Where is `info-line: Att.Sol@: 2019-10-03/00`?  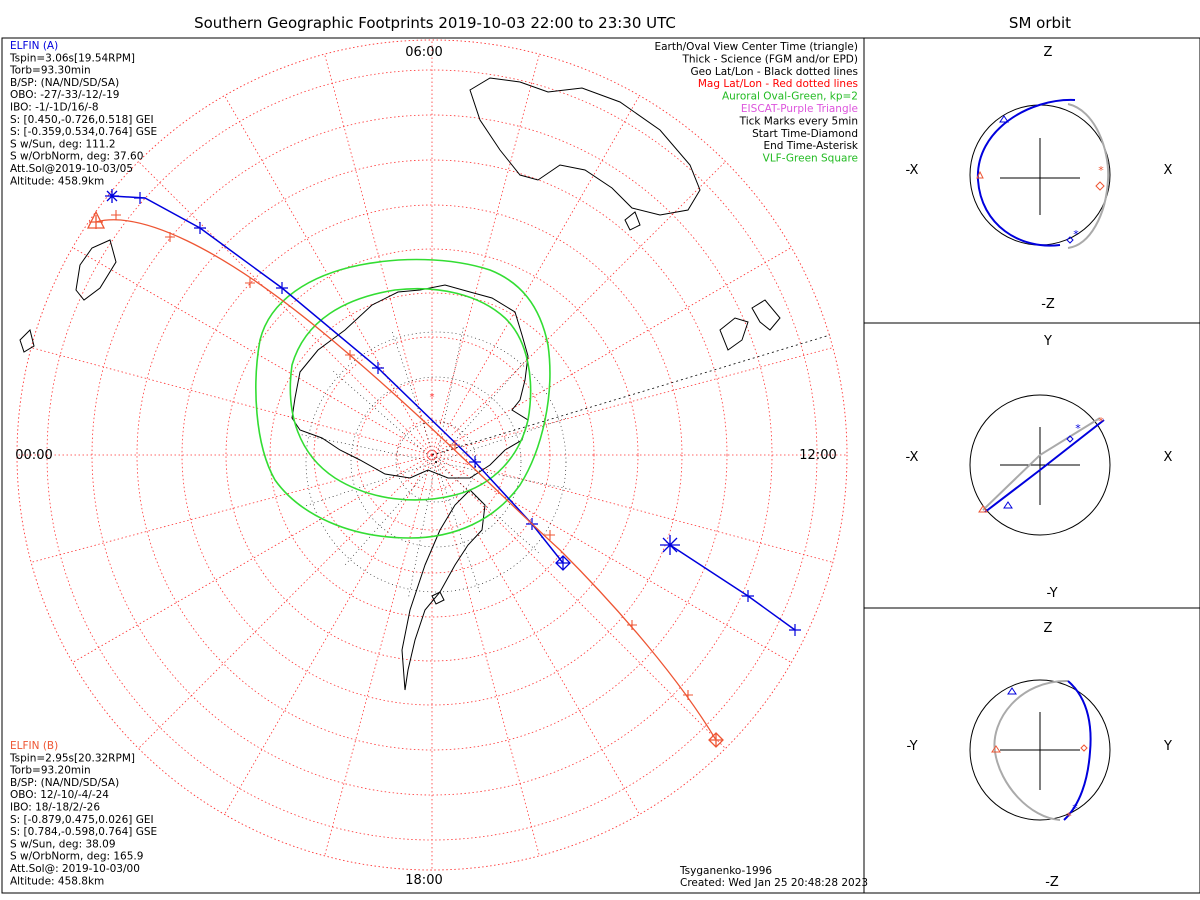 info-line: Att.Sol@: 2019-10-03/00 is located at coordinates (75, 869).